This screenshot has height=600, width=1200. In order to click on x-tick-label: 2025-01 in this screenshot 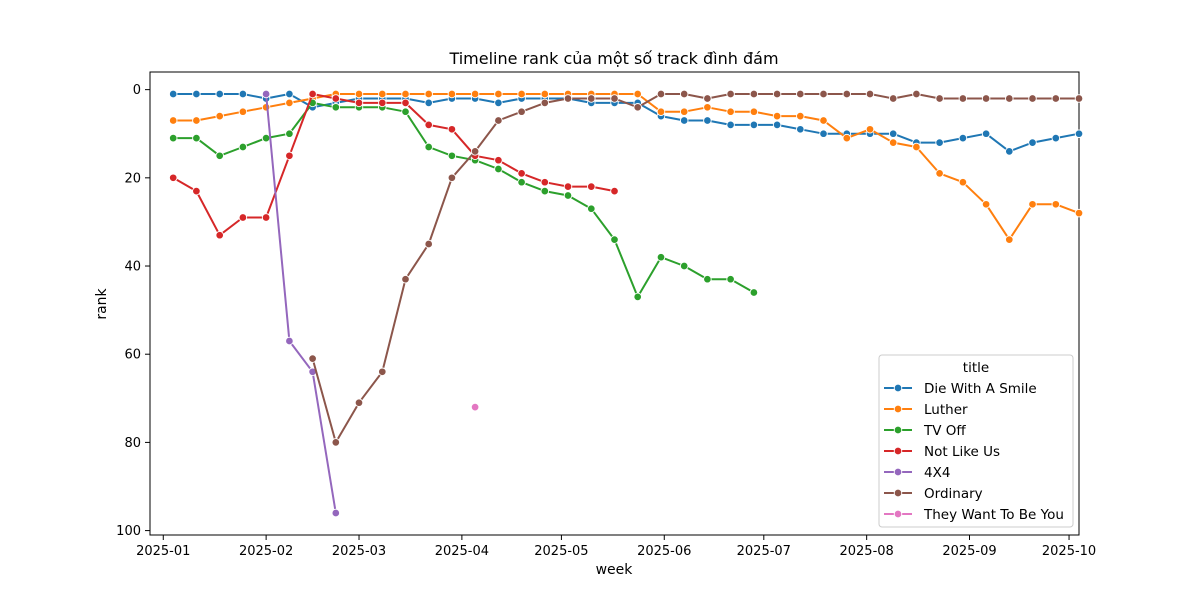, I will do `click(163, 551)`.